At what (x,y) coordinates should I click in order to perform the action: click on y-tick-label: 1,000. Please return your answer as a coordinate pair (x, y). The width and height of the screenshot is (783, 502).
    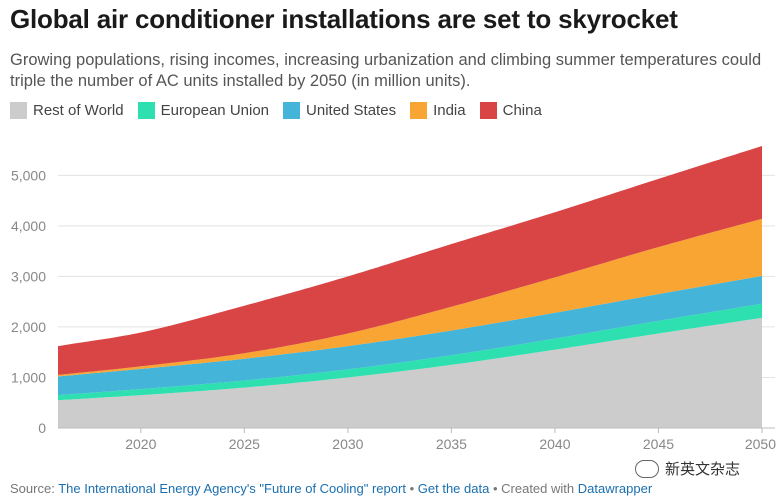
    Looking at the image, I should click on (28, 377).